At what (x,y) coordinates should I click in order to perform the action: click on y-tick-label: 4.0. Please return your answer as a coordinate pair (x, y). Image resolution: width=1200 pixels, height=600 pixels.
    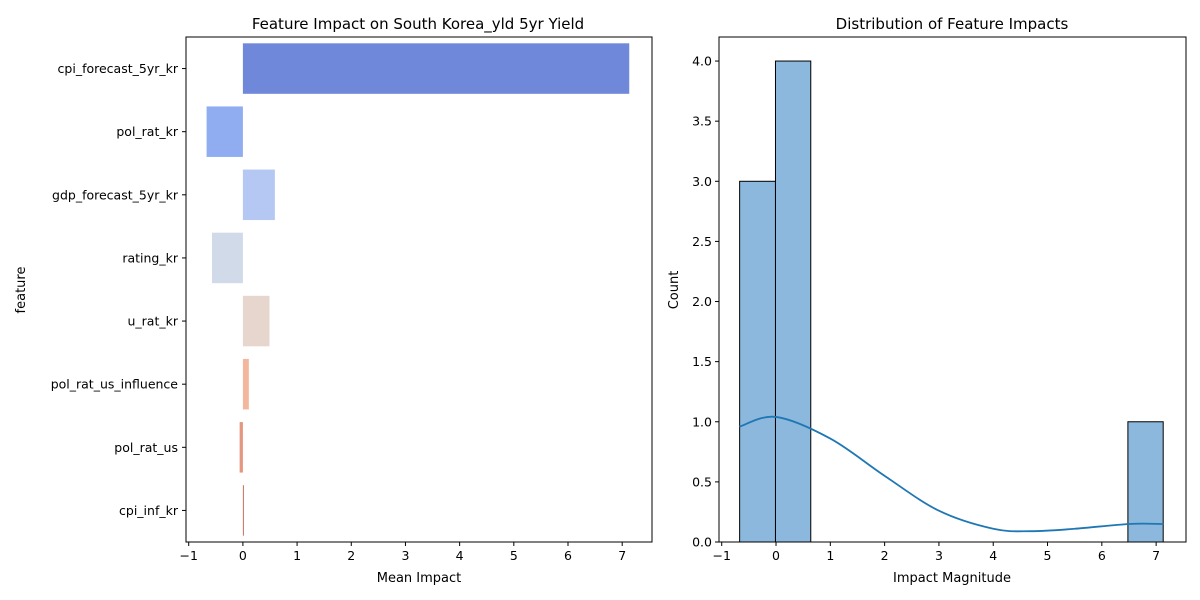
    Looking at the image, I should click on (702, 61).